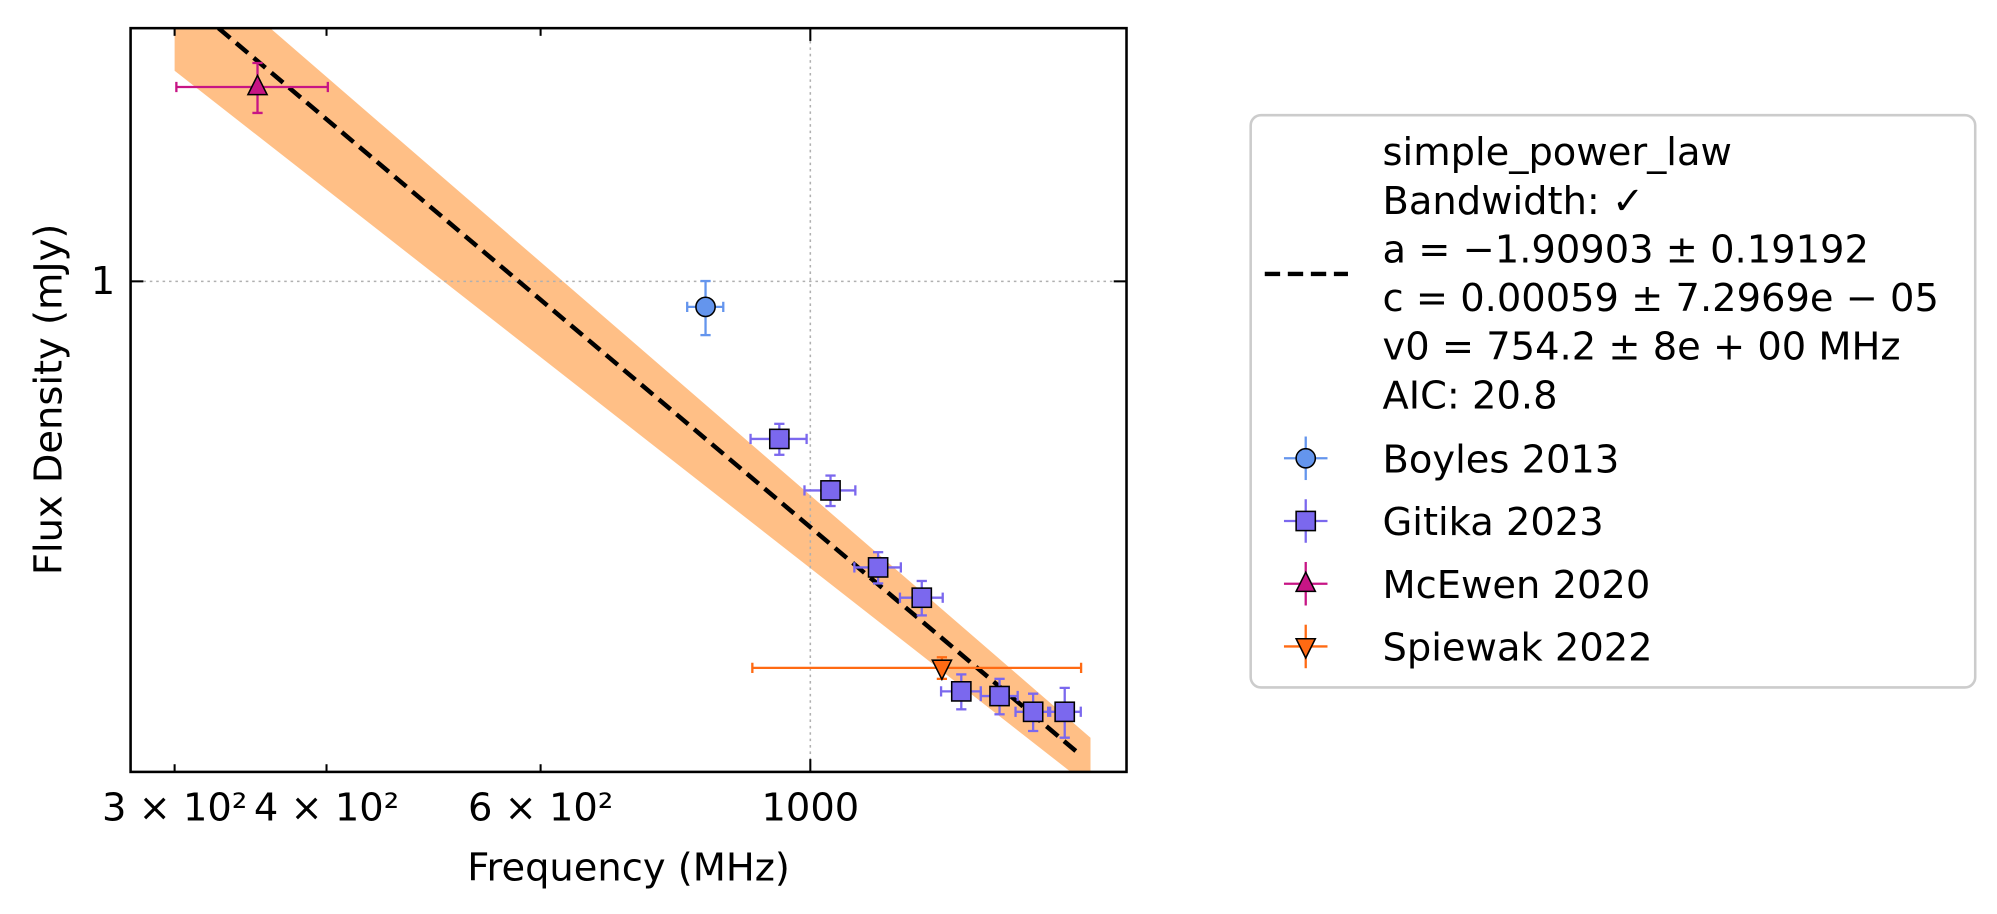  Describe the element at coordinates (1517, 585) in the screenshot. I see `legend-label: McEwen 2020` at that location.